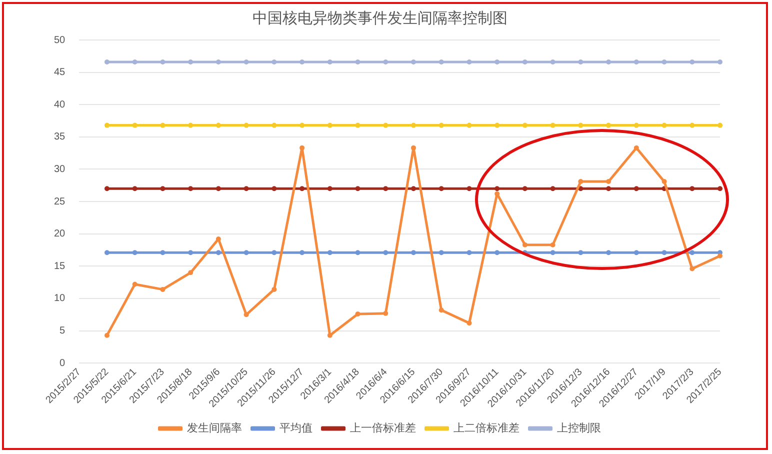  What do you see at coordinates (60, 40) in the screenshot?
I see `y-tick-label: 50` at bounding box center [60, 40].